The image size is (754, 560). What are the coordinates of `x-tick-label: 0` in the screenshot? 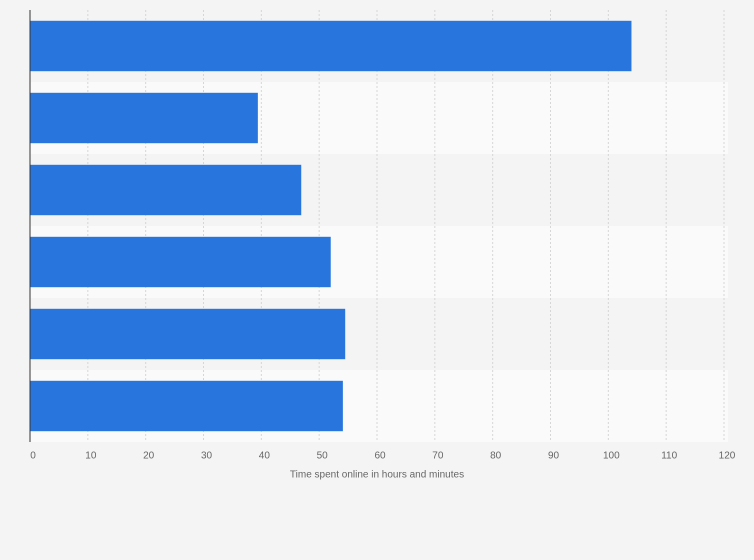 It's located at (33, 456).